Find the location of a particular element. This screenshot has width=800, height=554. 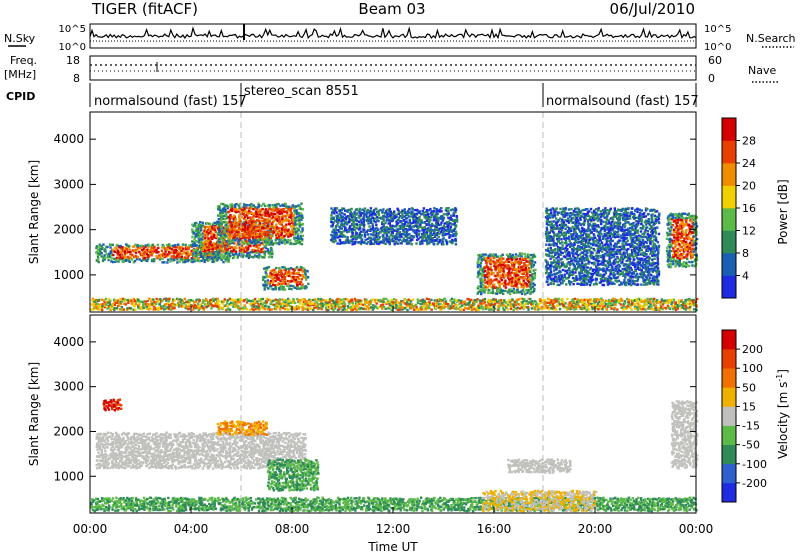

nave-tick-top: 60 is located at coordinates (715, 60).